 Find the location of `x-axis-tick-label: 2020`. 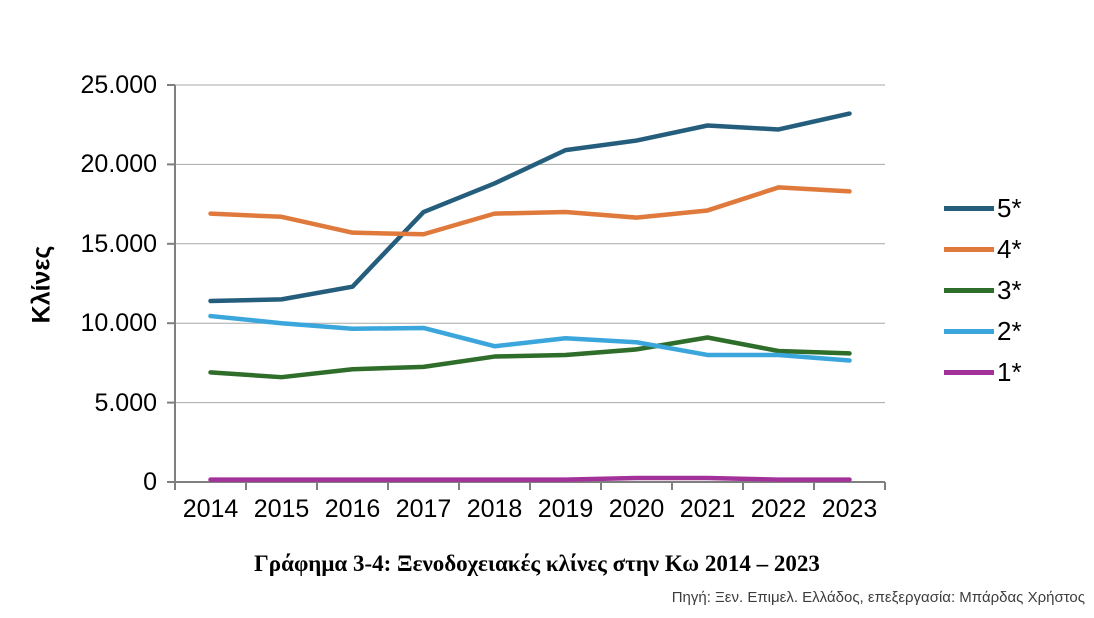

x-axis-tick-label: 2020 is located at coordinates (636, 509).